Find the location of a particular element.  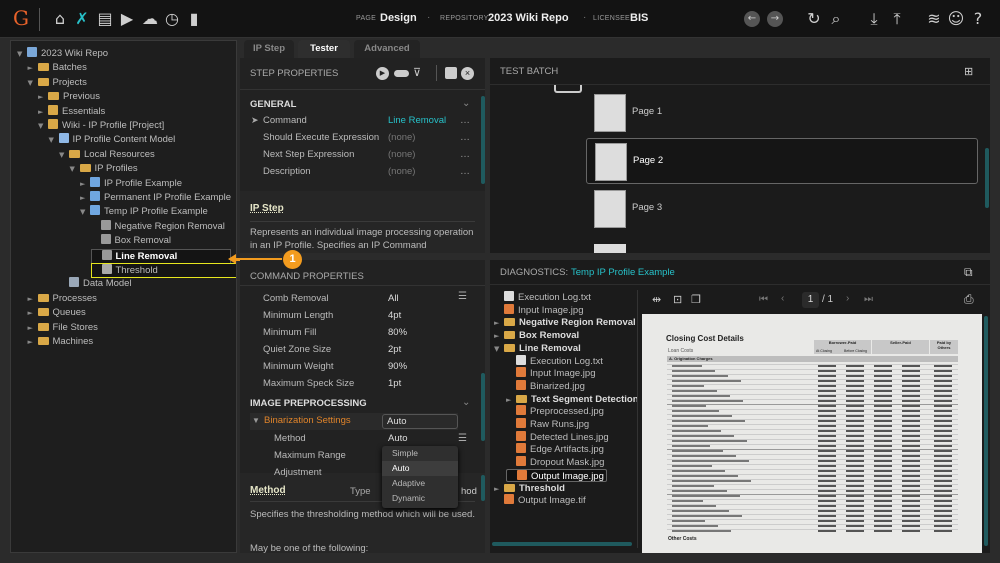

tree-item: ▼ IP Profile Content Model is located at coordinates (112, 140).